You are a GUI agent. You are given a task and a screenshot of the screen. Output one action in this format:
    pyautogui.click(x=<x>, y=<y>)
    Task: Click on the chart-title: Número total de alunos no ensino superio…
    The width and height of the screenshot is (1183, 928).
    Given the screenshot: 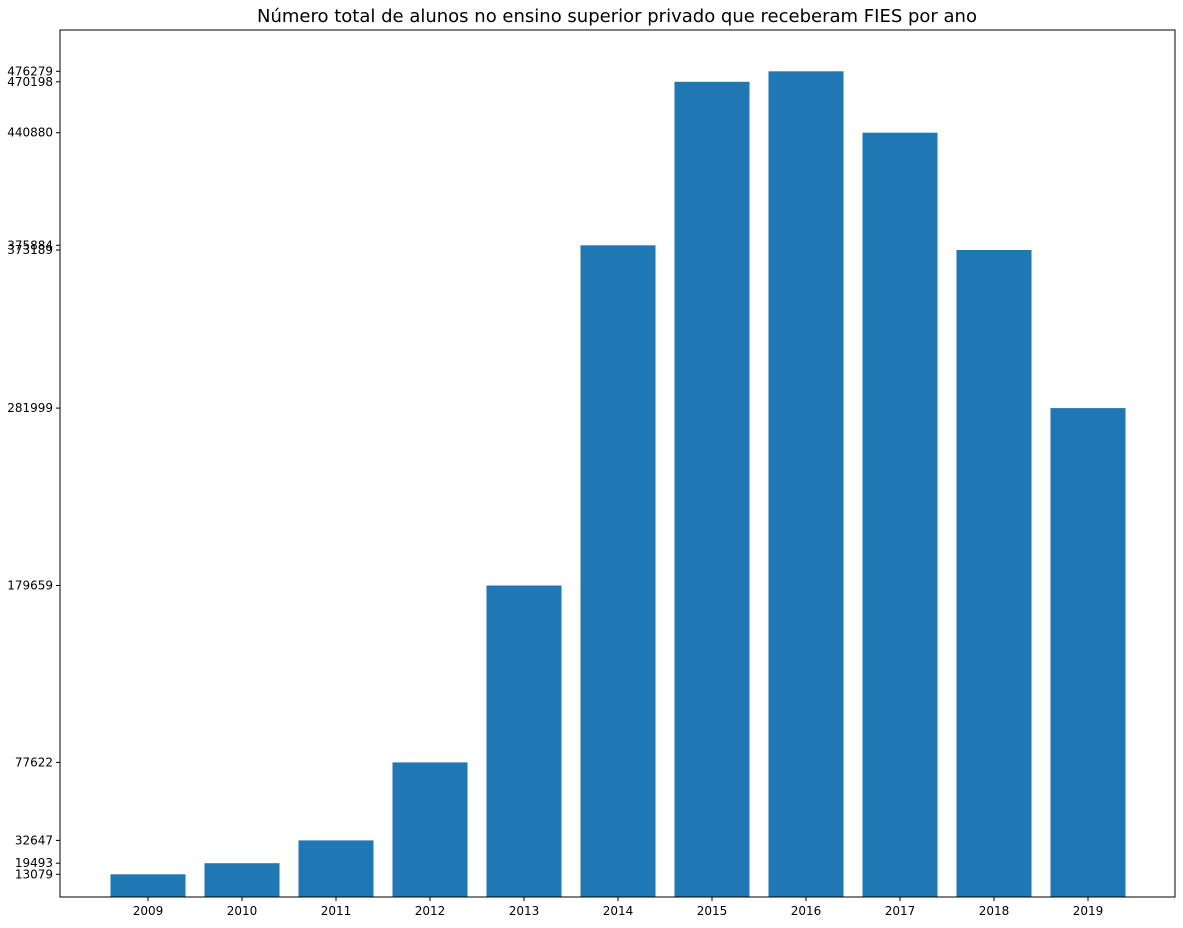 What is the action you would take?
    pyautogui.click(x=617, y=16)
    